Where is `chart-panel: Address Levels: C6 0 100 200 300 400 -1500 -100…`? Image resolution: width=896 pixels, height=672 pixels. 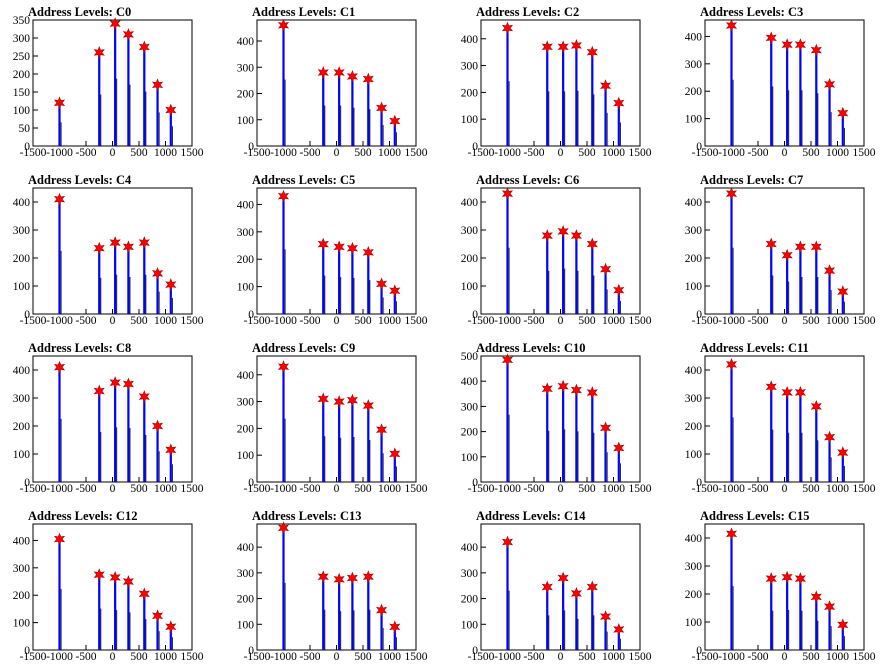
chart-panel: Address Levels: C6 0 100 200 300 400 -1500 -100… is located at coordinates (560, 252).